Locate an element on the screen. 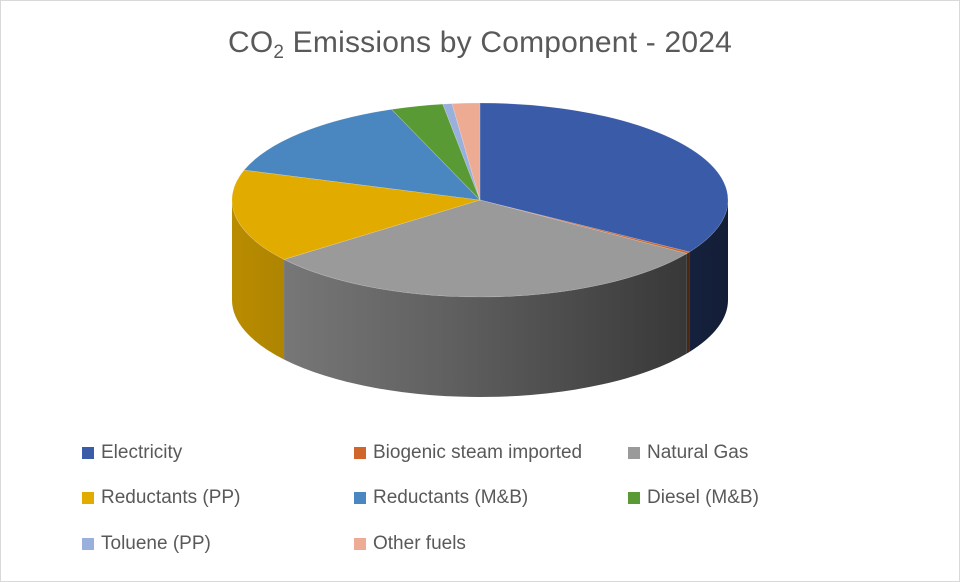 This screenshot has width=960, height=582. pie-slice-other-fuels is located at coordinates (466, 151).